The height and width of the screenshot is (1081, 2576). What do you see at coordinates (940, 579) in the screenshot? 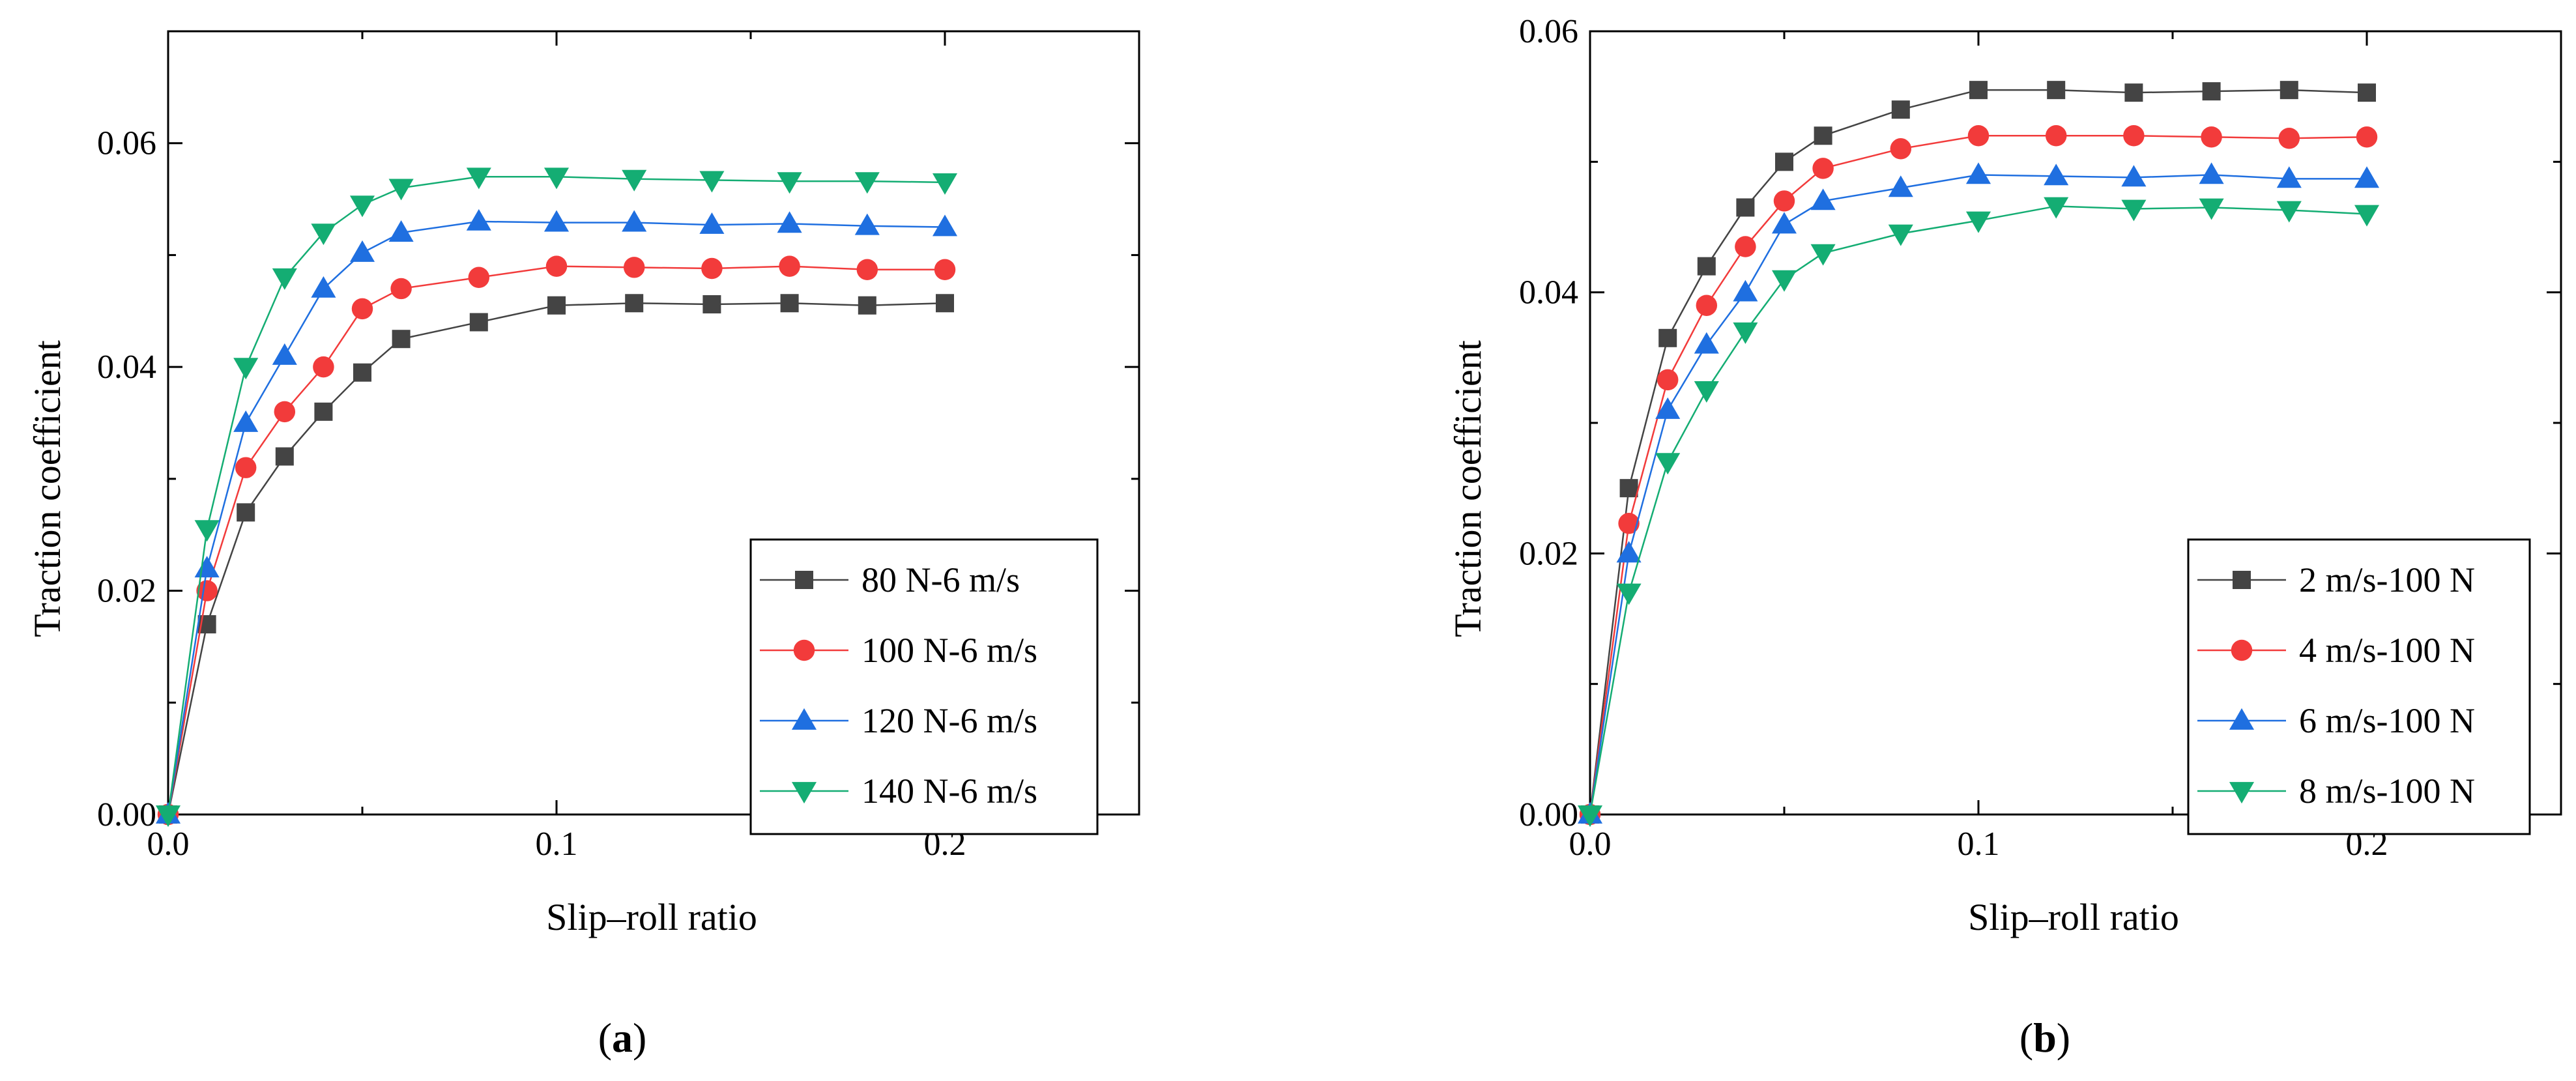
I see `panel-a-legend-label: 80 N-6 m/s` at bounding box center [940, 579].